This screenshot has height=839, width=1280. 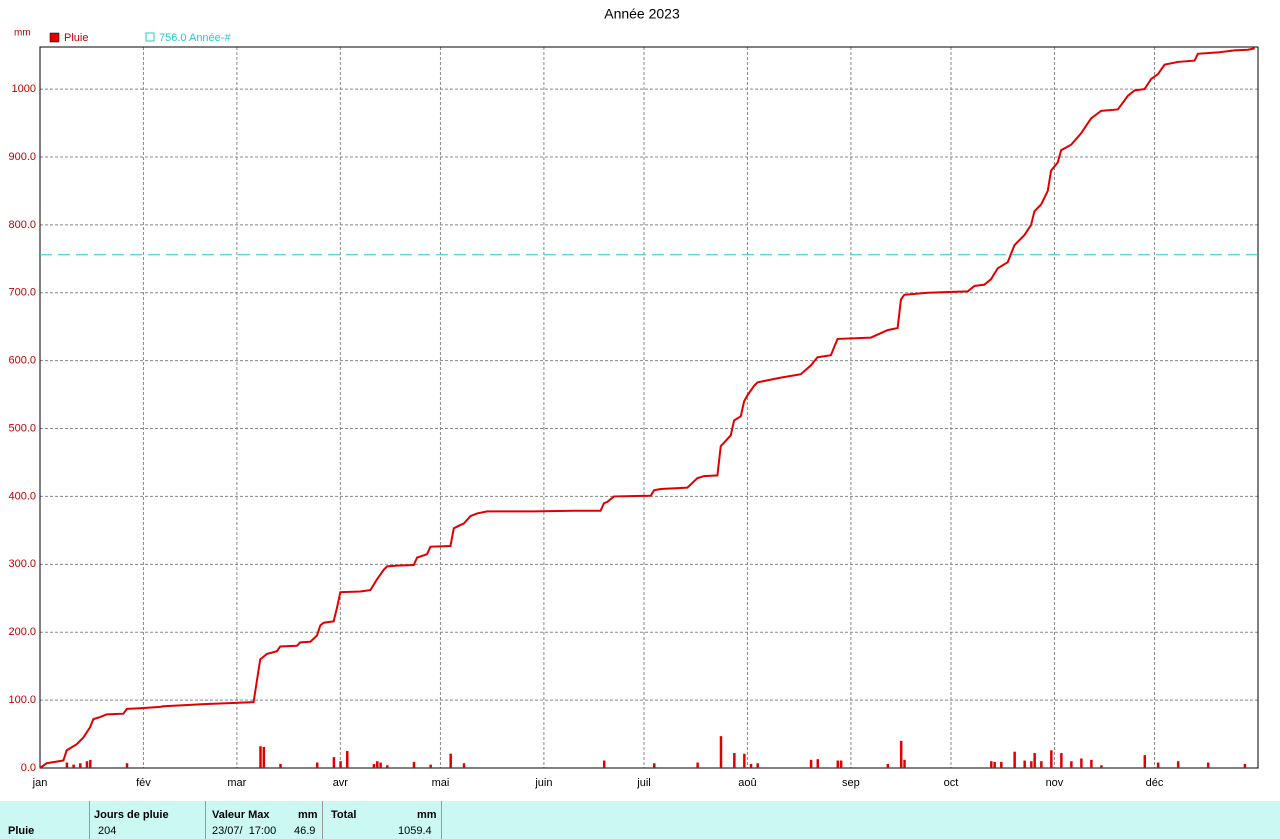 I want to click on row-label: Pluie, so click(x=21, y=831).